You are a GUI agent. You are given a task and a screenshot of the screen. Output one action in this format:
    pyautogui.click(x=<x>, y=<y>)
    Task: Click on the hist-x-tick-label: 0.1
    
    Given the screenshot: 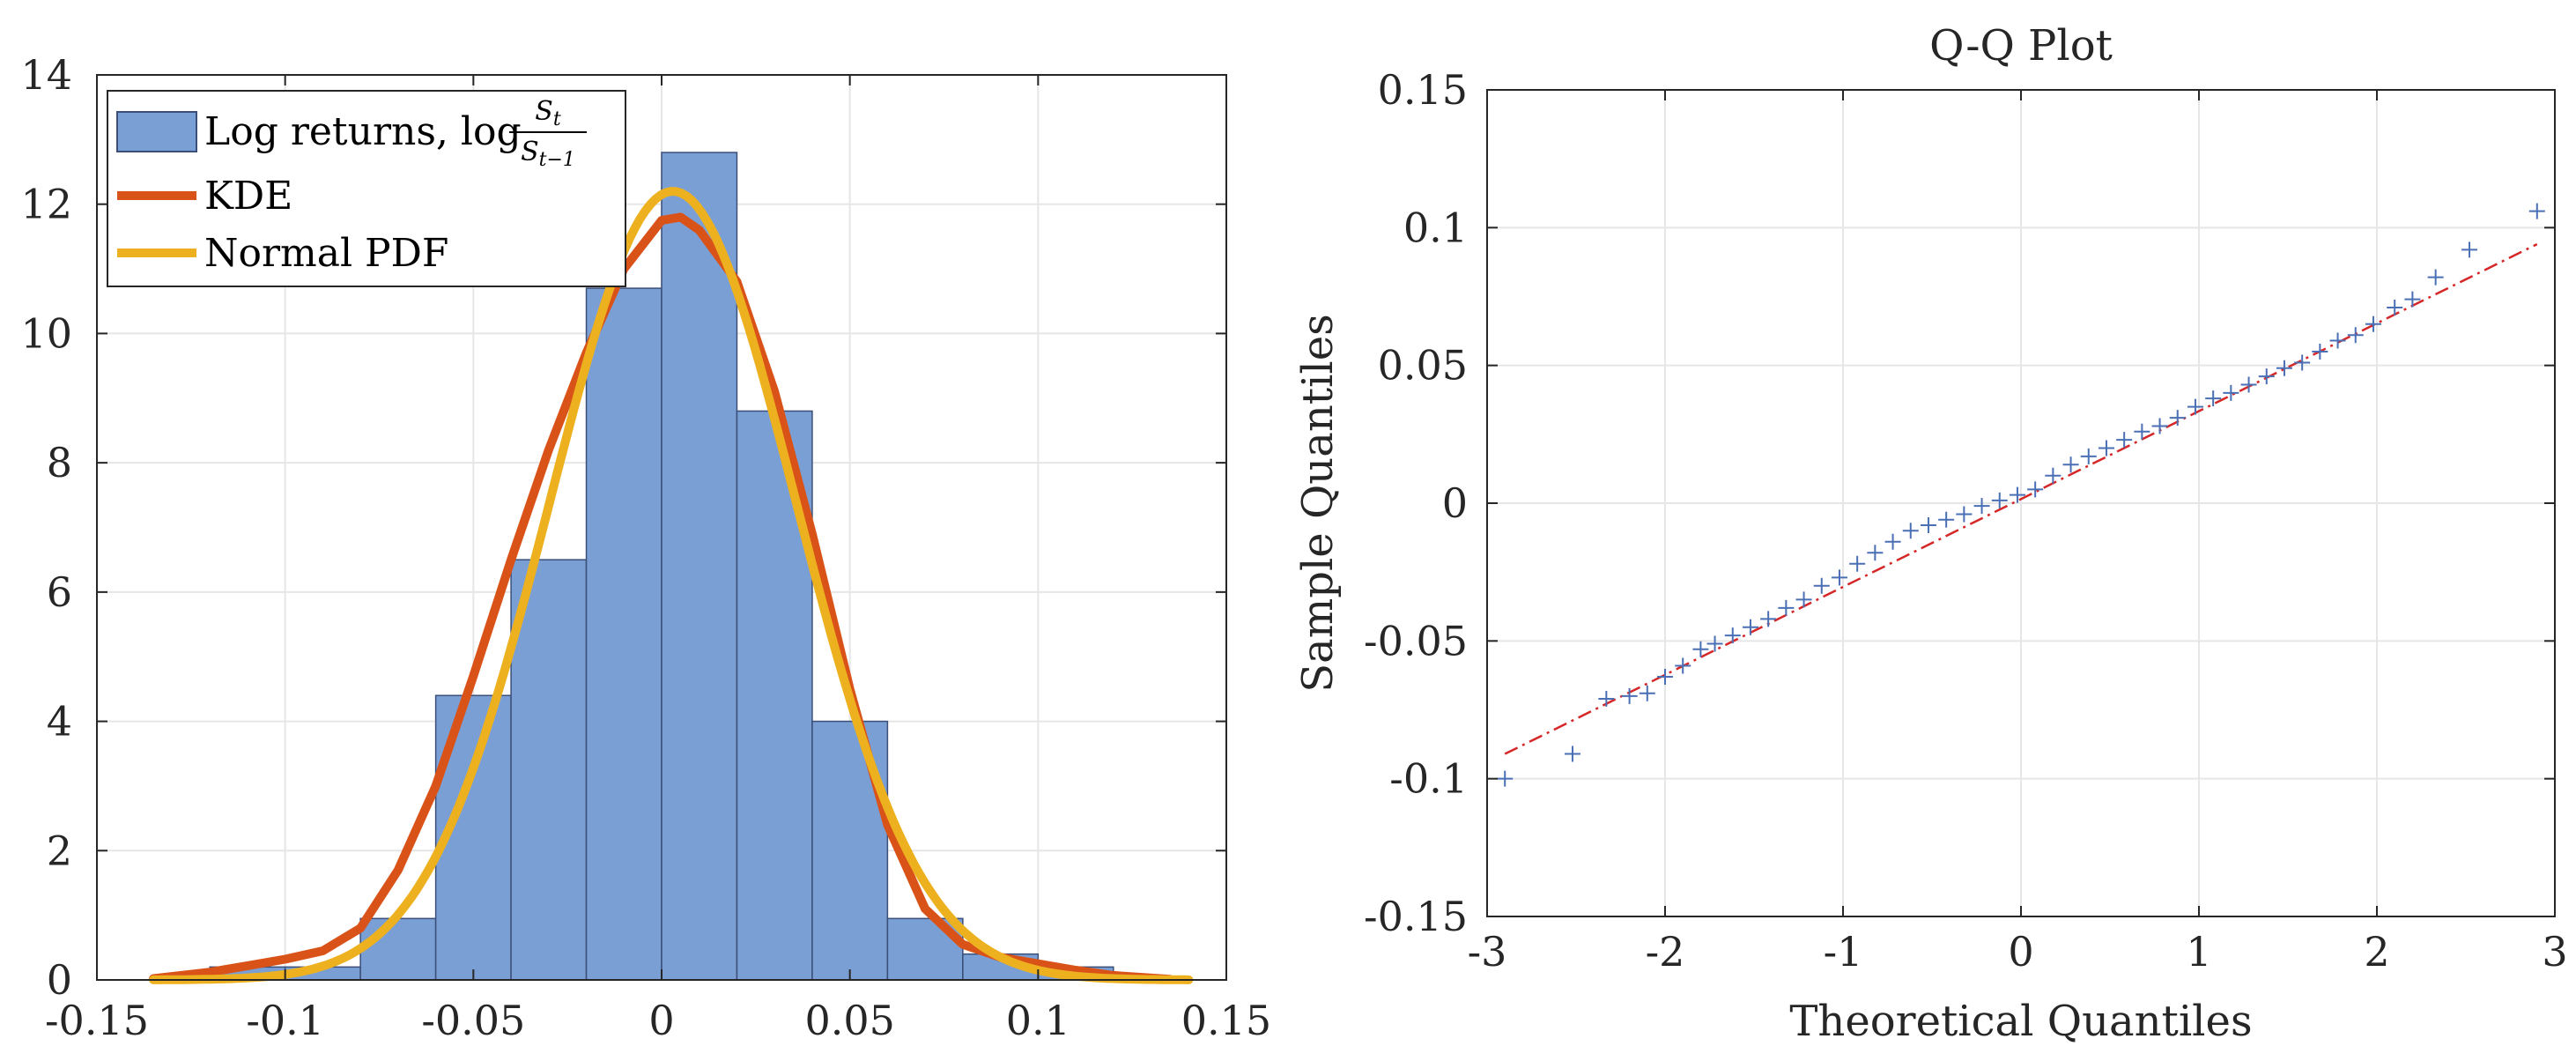 What is the action you would take?
    pyautogui.click(x=1038, y=1020)
    